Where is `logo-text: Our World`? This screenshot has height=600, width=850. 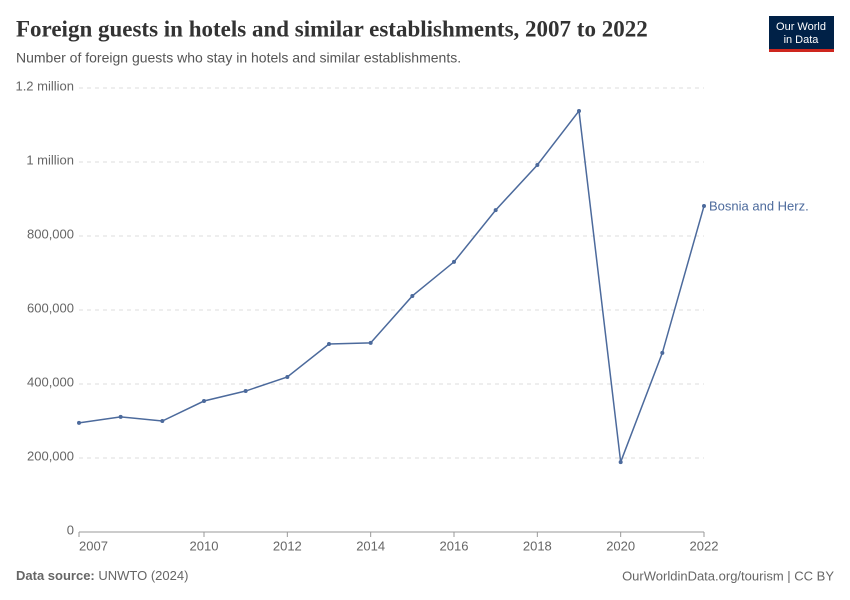 logo-text: Our World is located at coordinates (801, 27).